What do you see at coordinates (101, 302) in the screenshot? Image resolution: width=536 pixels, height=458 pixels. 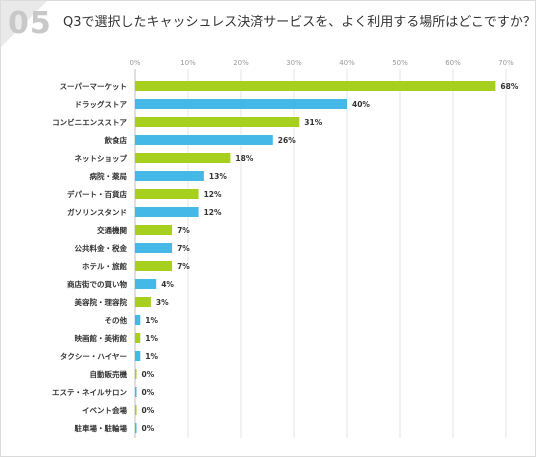 I see `category-label: 美容院・理容院` at bounding box center [101, 302].